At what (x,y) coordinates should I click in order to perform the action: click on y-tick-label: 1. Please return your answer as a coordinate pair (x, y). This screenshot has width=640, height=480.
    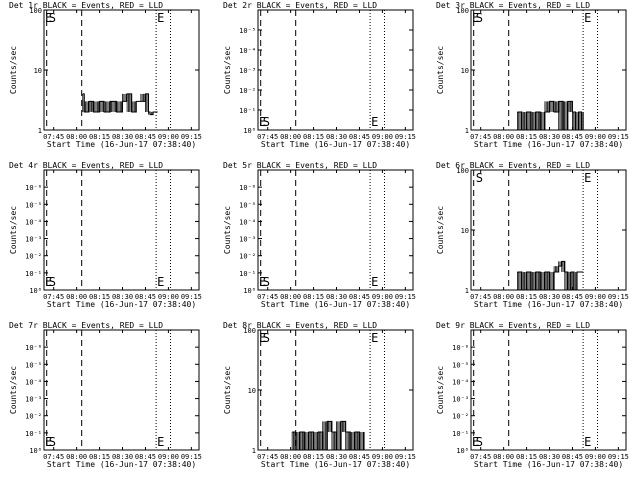
    Looking at the image, I should click on (467, 291).